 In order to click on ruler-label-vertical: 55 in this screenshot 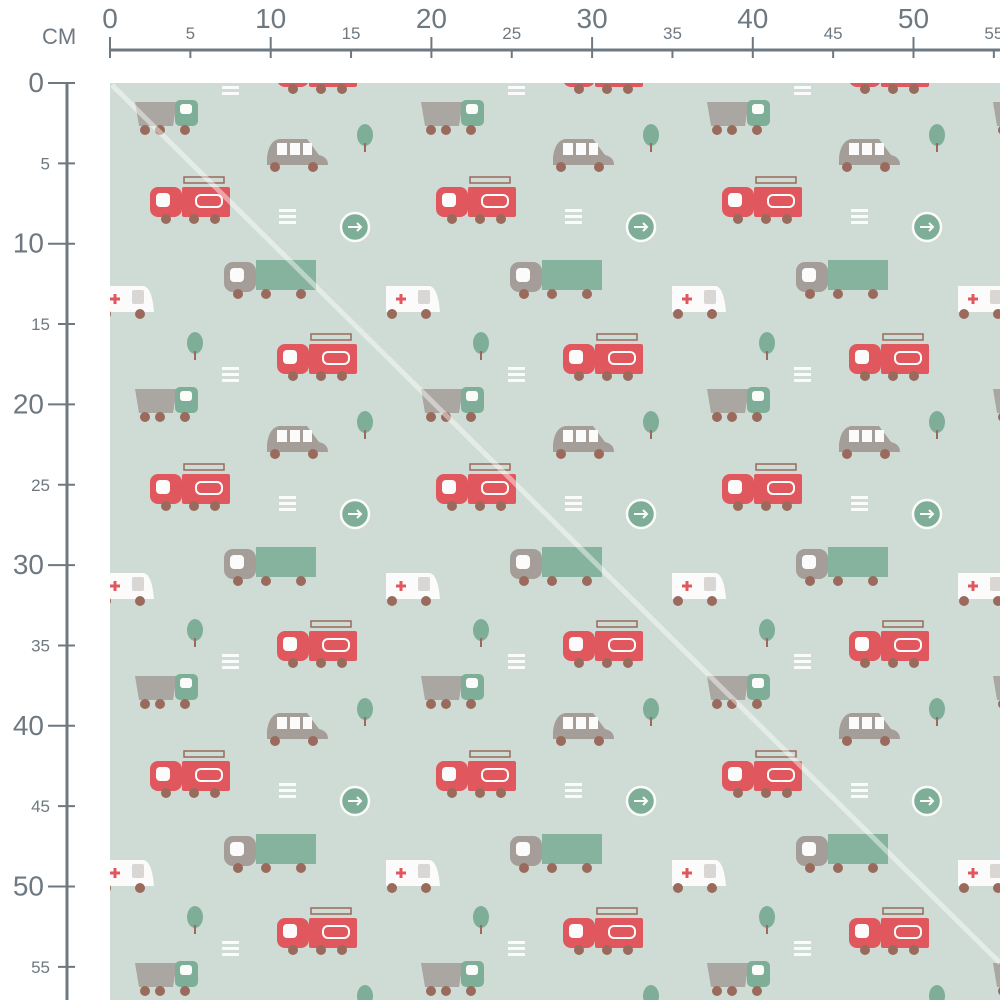, I will do `click(40, 967)`.